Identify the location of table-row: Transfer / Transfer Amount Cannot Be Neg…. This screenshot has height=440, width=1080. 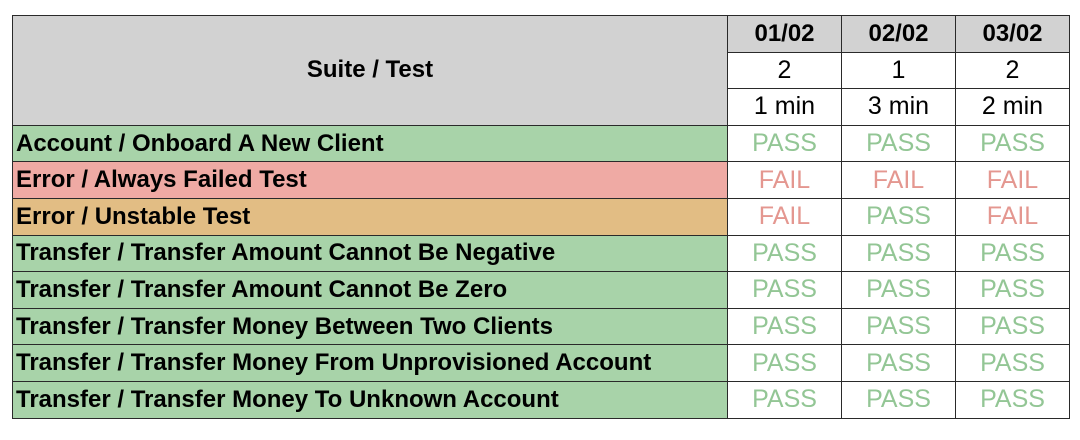
(541, 253).